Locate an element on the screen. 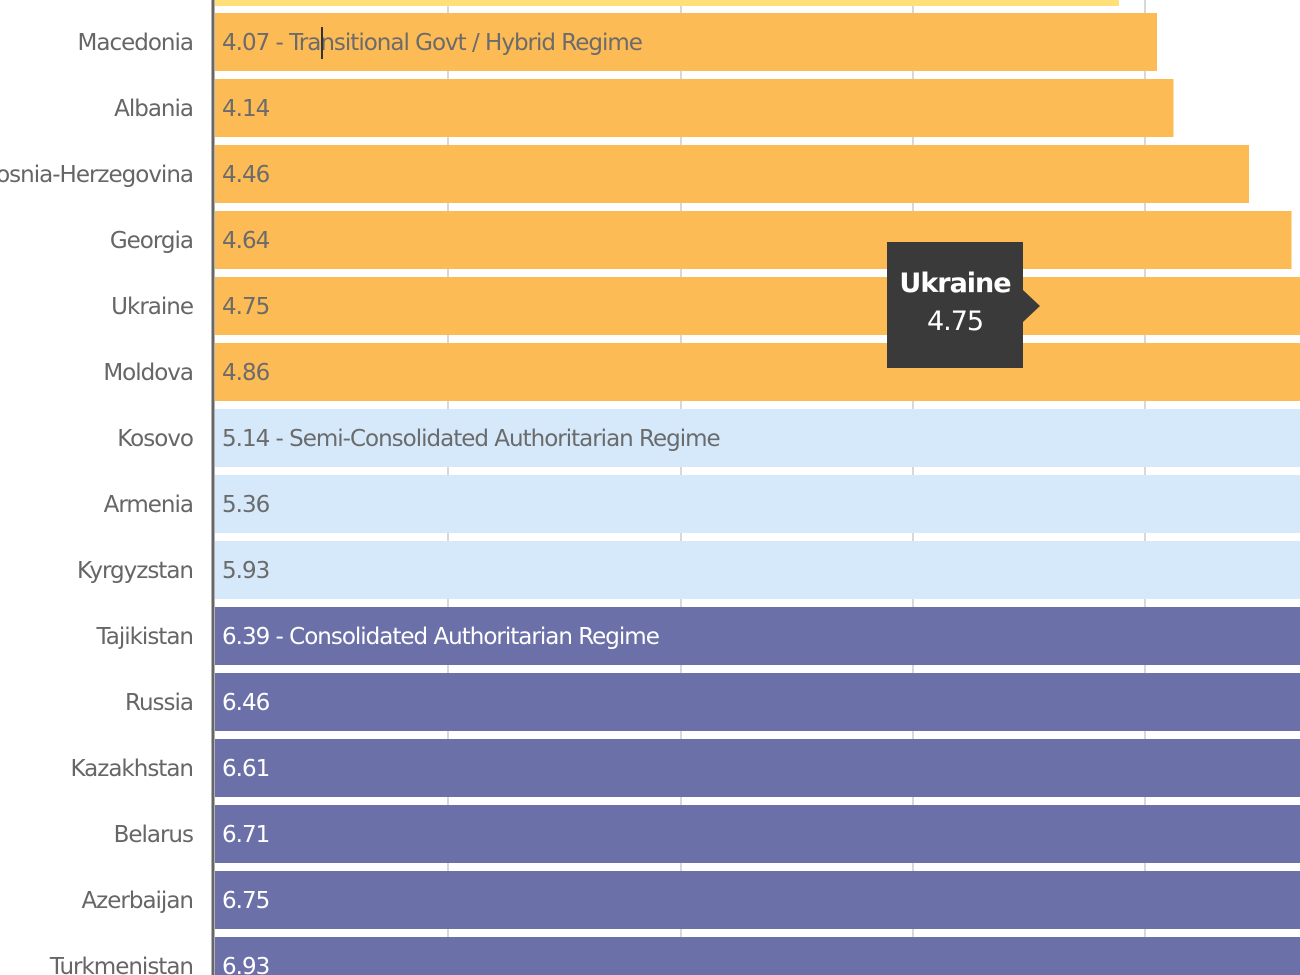 The width and height of the screenshot is (1300, 975). data-label: 4.46 is located at coordinates (246, 175).